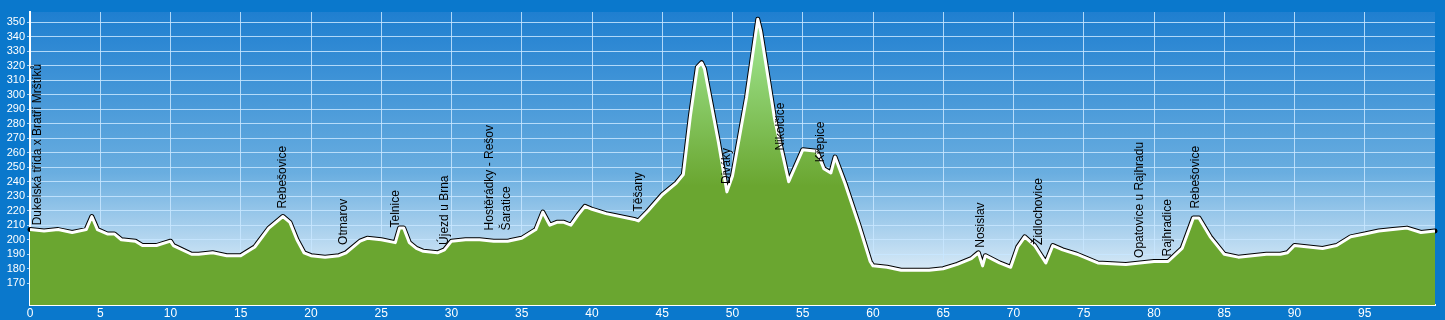  What do you see at coordinates (394, 208) in the screenshot?
I see `annotation: Telnice` at bounding box center [394, 208].